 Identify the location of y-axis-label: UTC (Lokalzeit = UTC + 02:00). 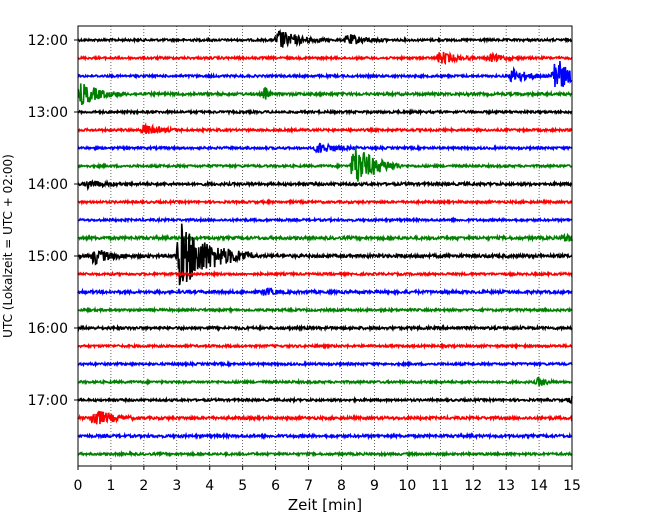
(8, 246).